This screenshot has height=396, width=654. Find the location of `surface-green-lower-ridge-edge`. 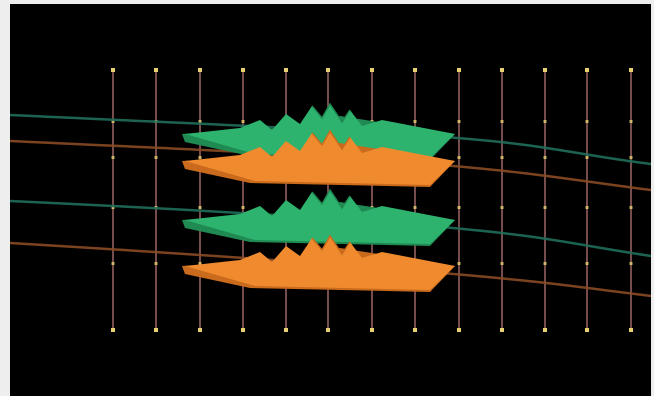

surface-green-lower-ridge-edge is located at coordinates (331, 199).